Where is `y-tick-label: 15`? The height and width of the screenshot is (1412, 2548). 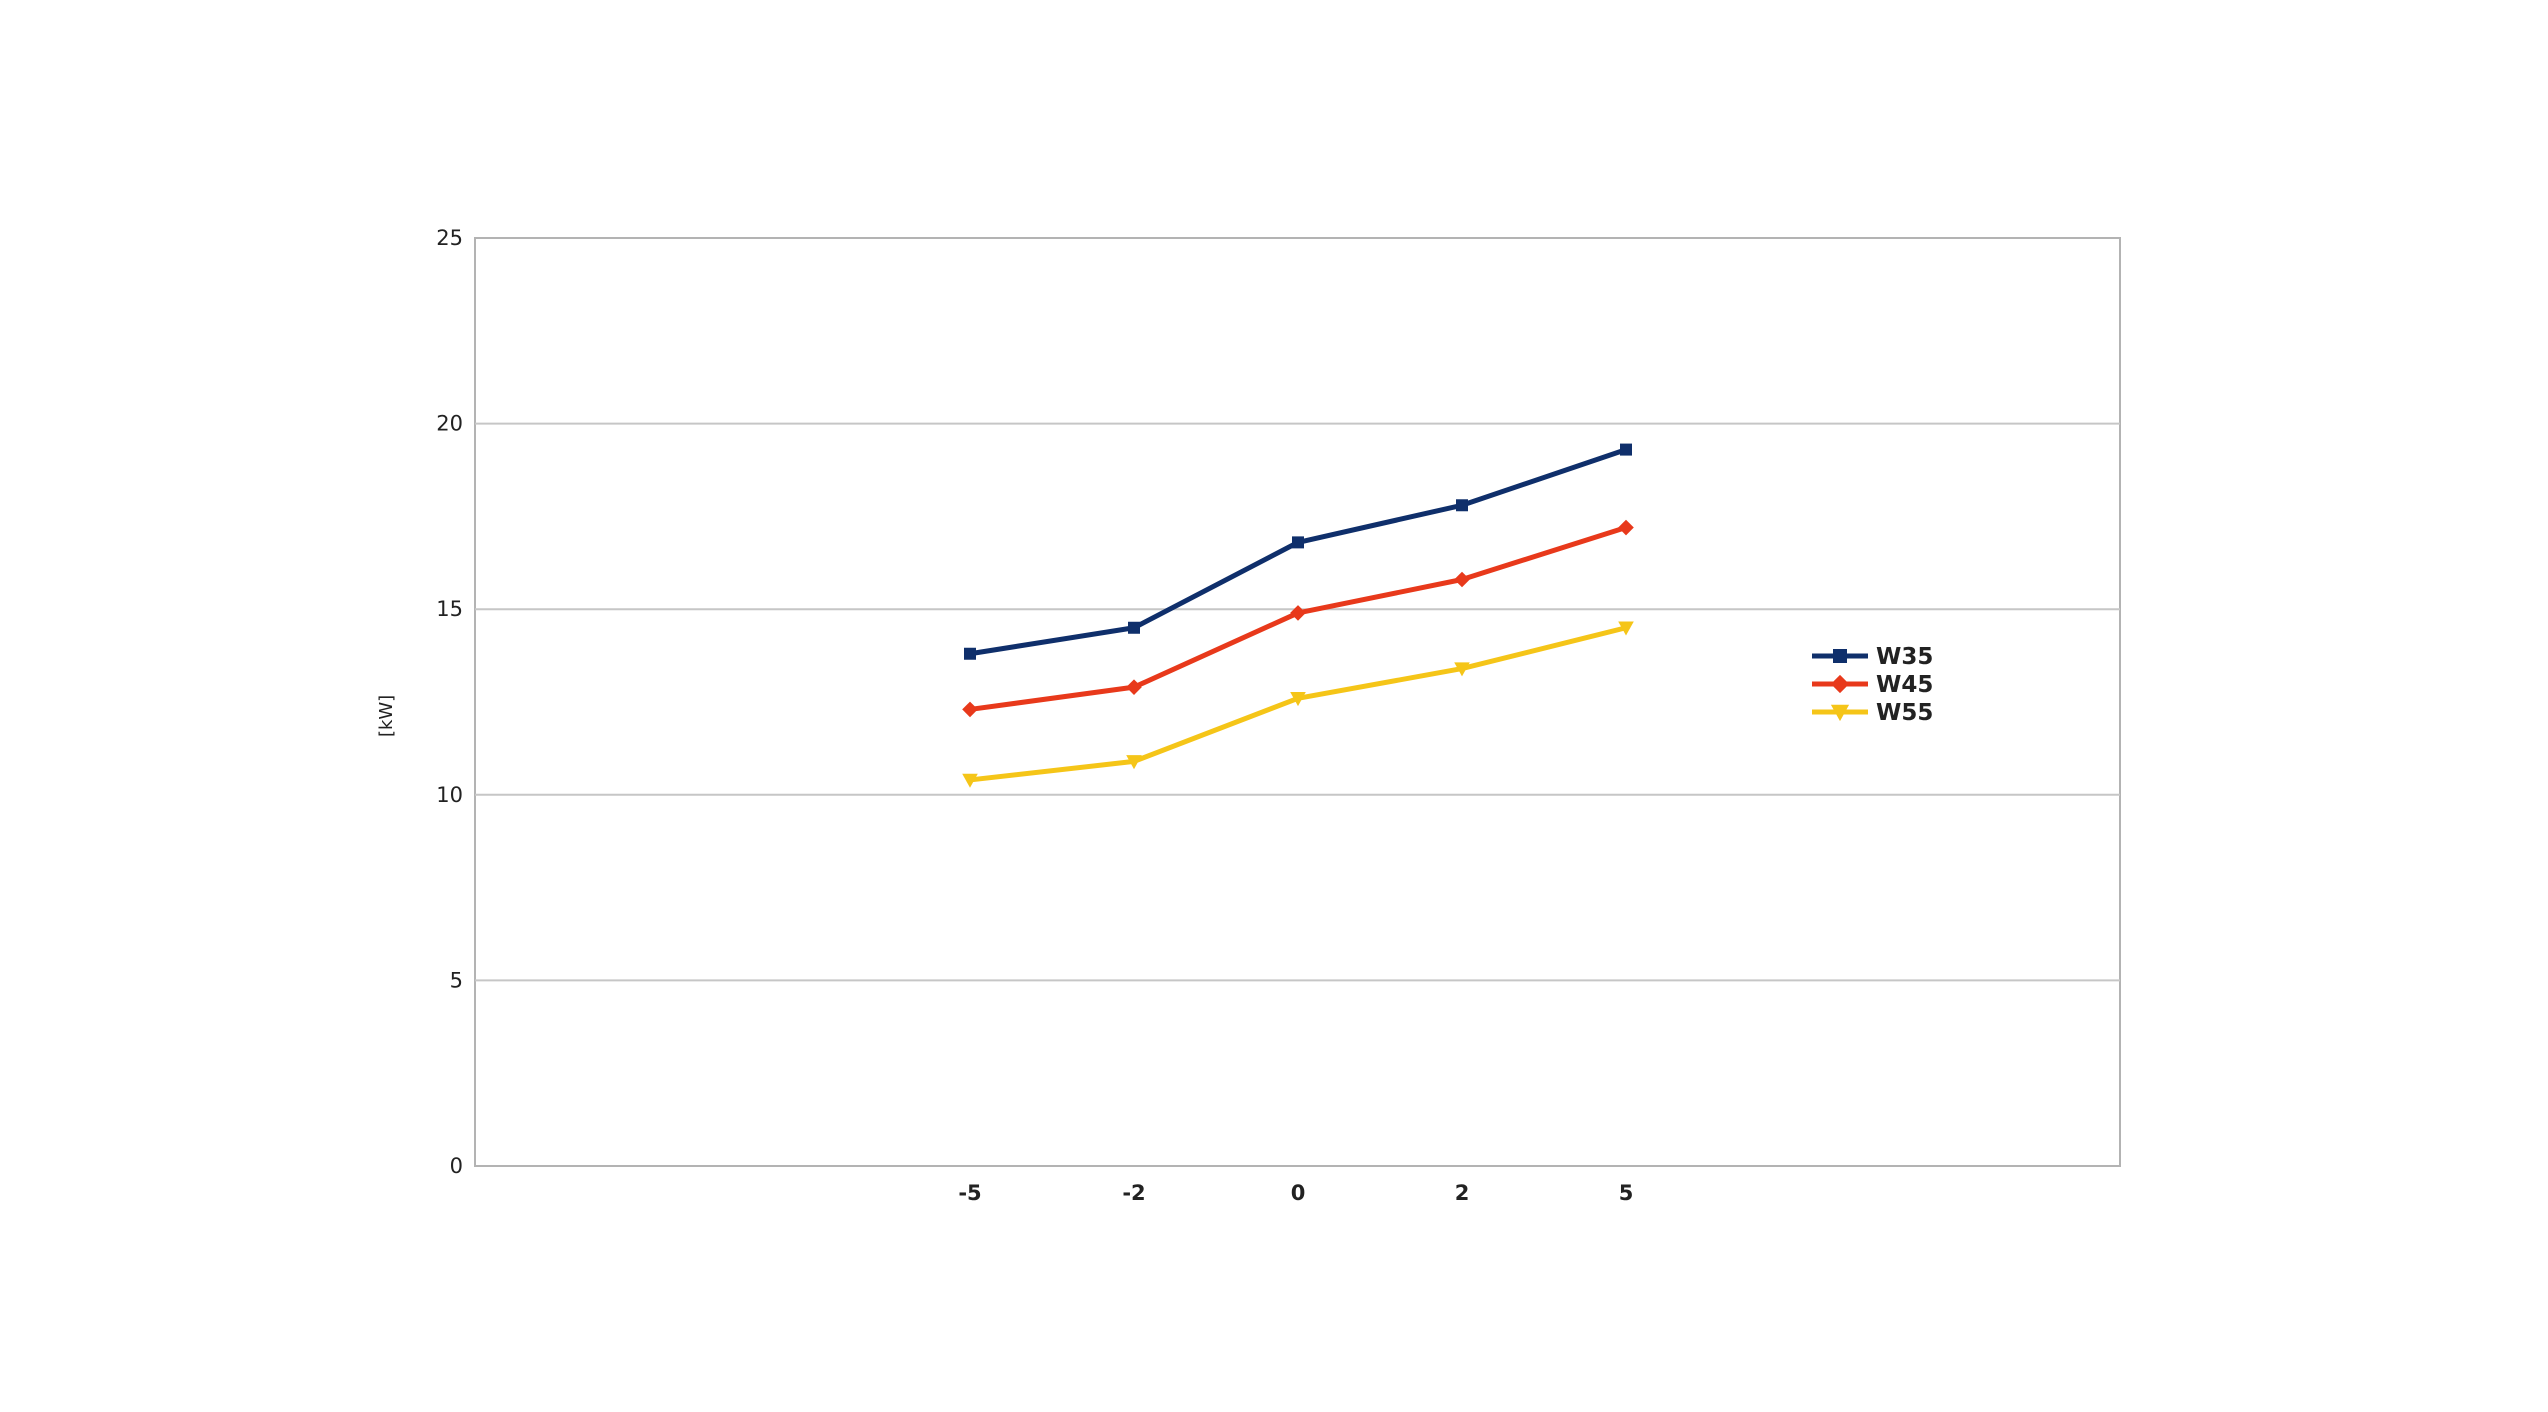
y-tick-label: 15 is located at coordinates (449, 609).